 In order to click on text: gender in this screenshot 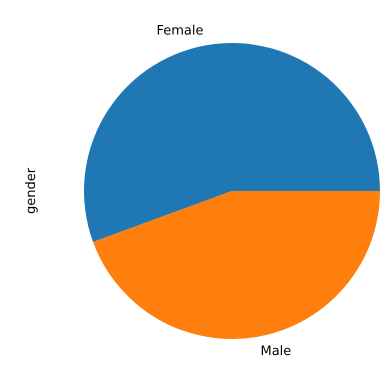, I will do `click(31, 190)`.